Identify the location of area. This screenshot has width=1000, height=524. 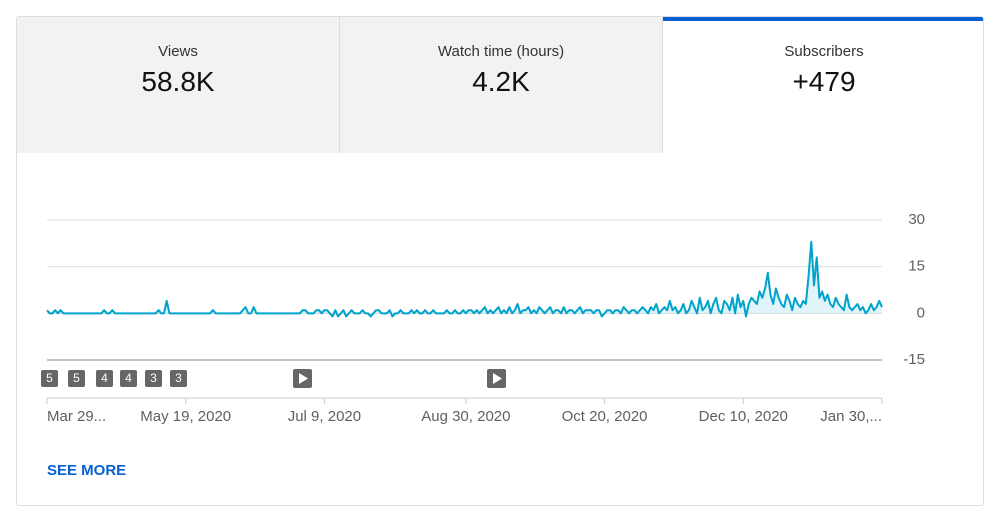
(464, 279).